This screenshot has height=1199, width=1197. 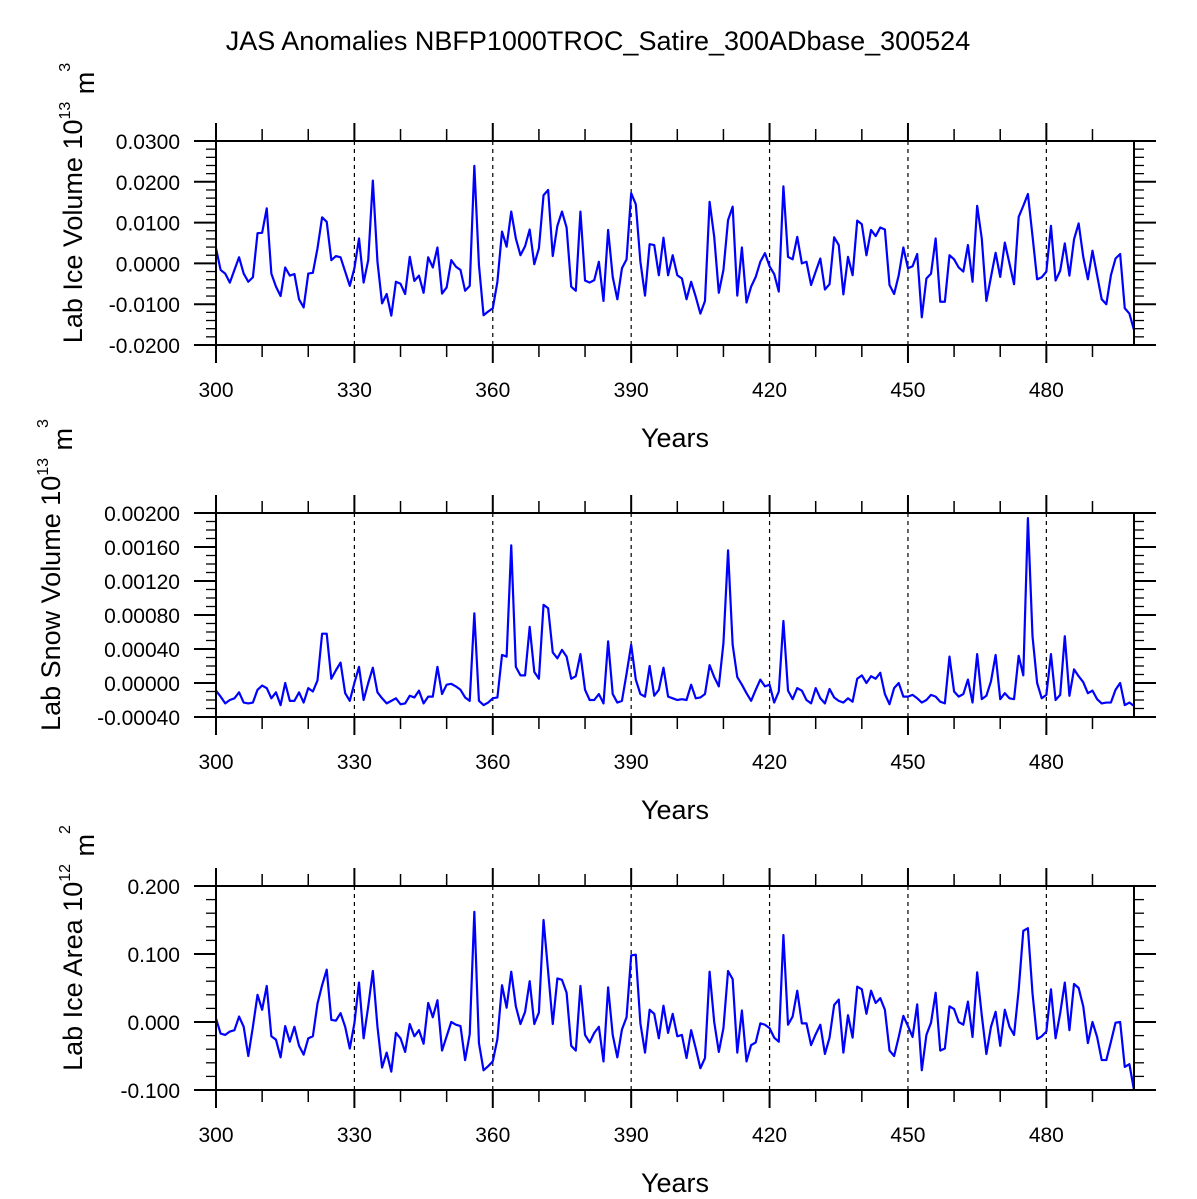 What do you see at coordinates (142, 684) in the screenshot?
I see `y-tick-label: 0.00000` at bounding box center [142, 684].